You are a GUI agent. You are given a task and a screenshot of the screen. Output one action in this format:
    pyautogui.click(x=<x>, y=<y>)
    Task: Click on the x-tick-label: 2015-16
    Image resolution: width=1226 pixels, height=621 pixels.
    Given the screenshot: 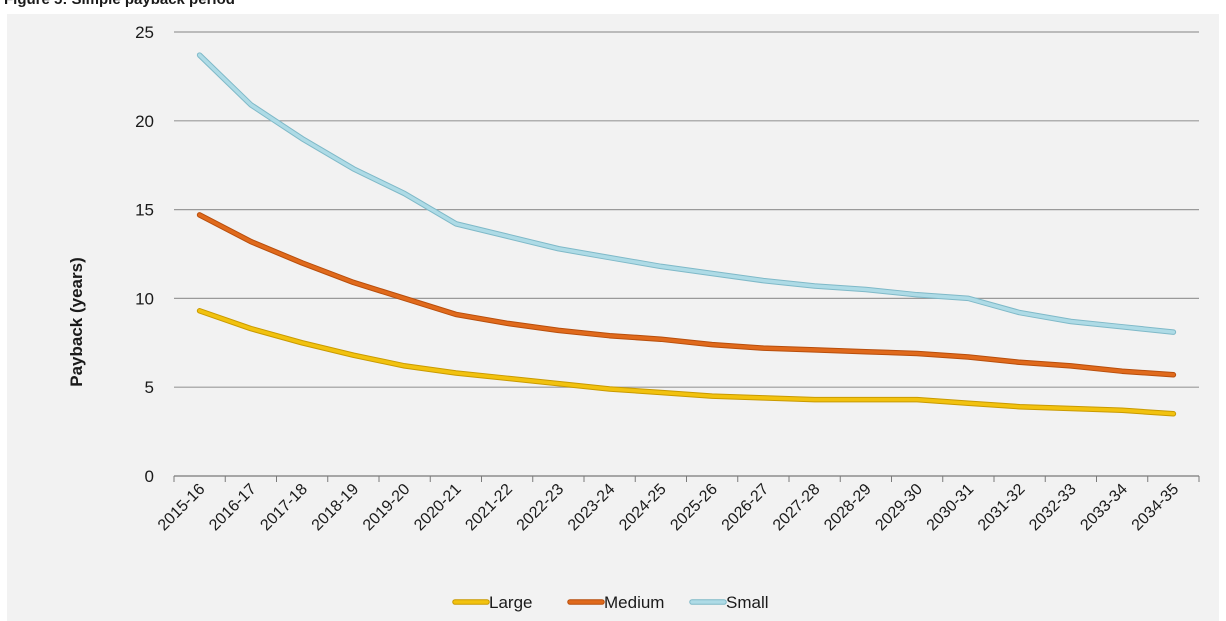 What is the action you would take?
    pyautogui.click(x=182, y=508)
    